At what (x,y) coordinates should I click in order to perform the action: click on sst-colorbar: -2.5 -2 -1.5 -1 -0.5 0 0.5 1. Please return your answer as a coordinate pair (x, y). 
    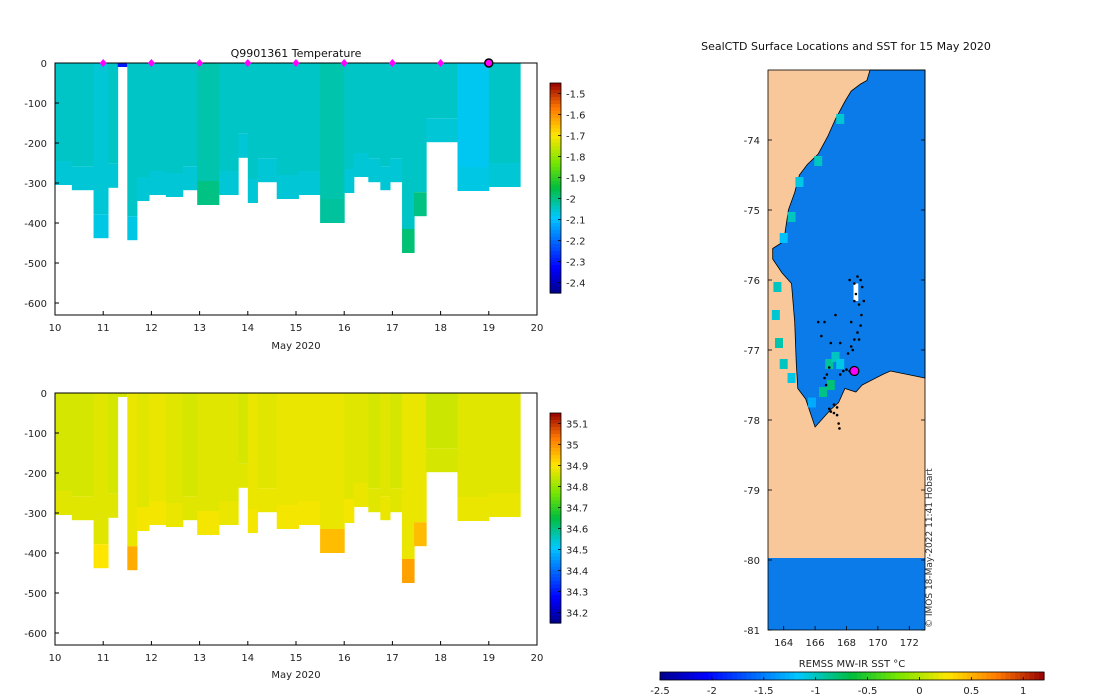
    Looking at the image, I should click on (847, 684).